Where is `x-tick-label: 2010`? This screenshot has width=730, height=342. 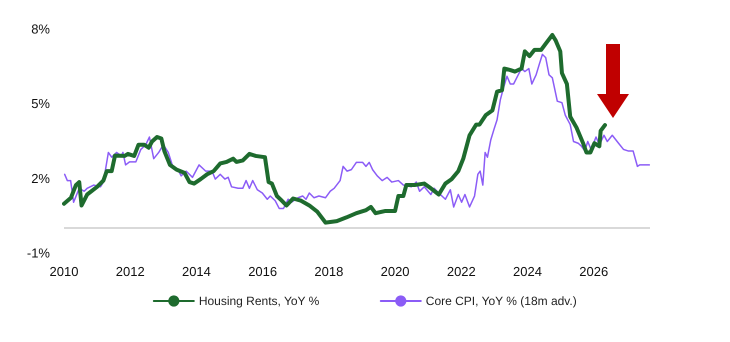 x-tick-label: 2010 is located at coordinates (64, 271).